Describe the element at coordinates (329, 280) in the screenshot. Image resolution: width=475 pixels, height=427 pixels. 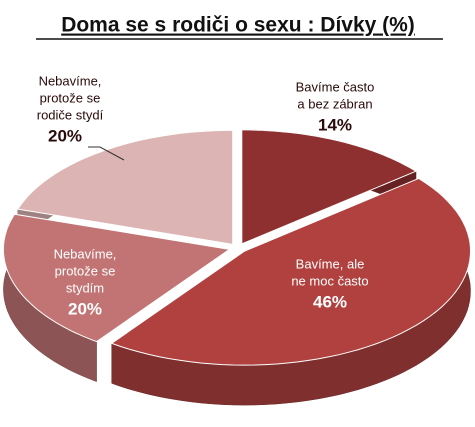
I see `slice-label: ne moc často` at that location.